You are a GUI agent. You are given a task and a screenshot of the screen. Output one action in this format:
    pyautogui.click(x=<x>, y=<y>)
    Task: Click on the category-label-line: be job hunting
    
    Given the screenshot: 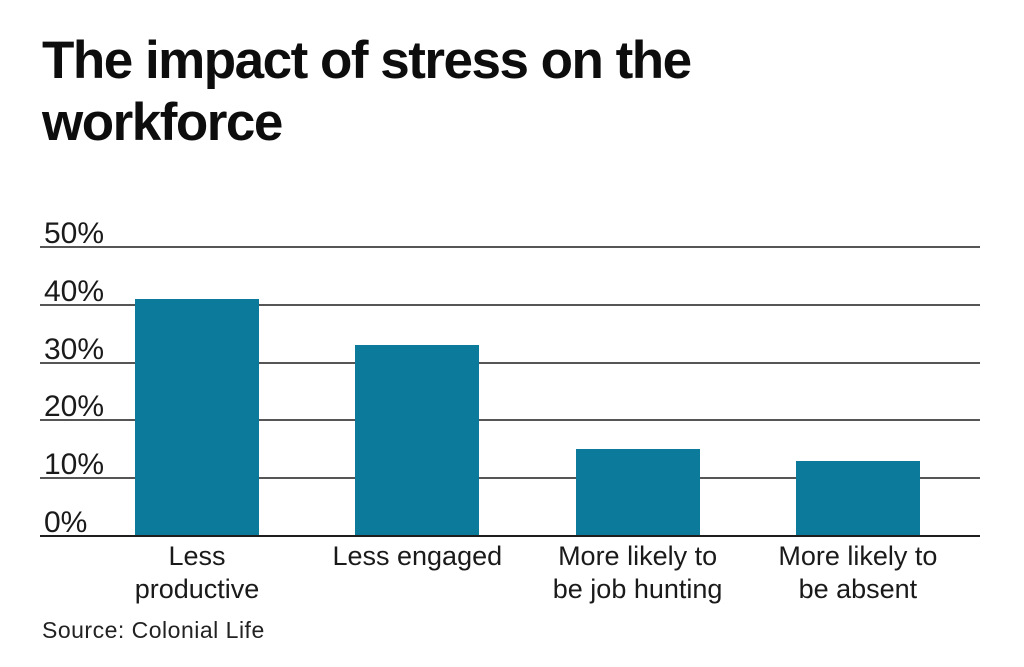 What is the action you would take?
    pyautogui.click(x=637, y=589)
    